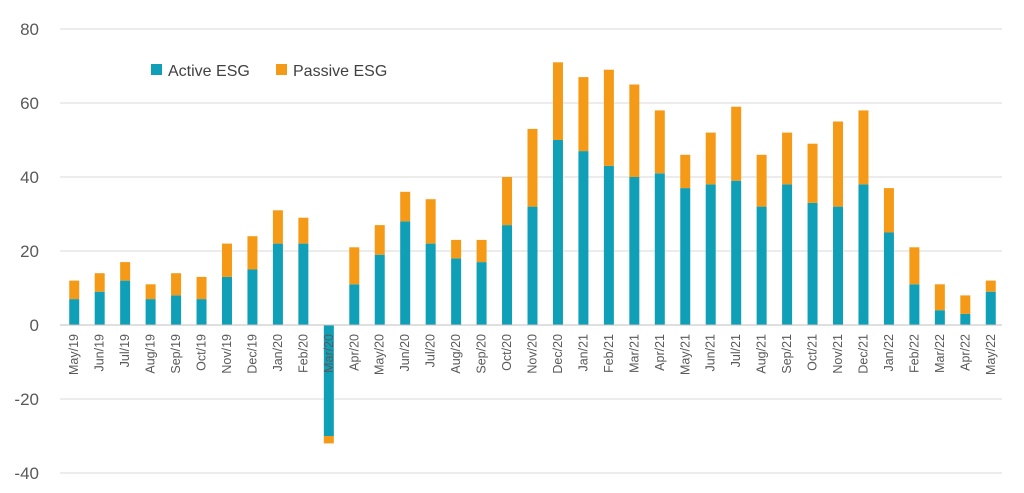 The height and width of the screenshot is (493, 1024). What do you see at coordinates (380, 354) in the screenshot?
I see `x-tick-label: May/20` at bounding box center [380, 354].